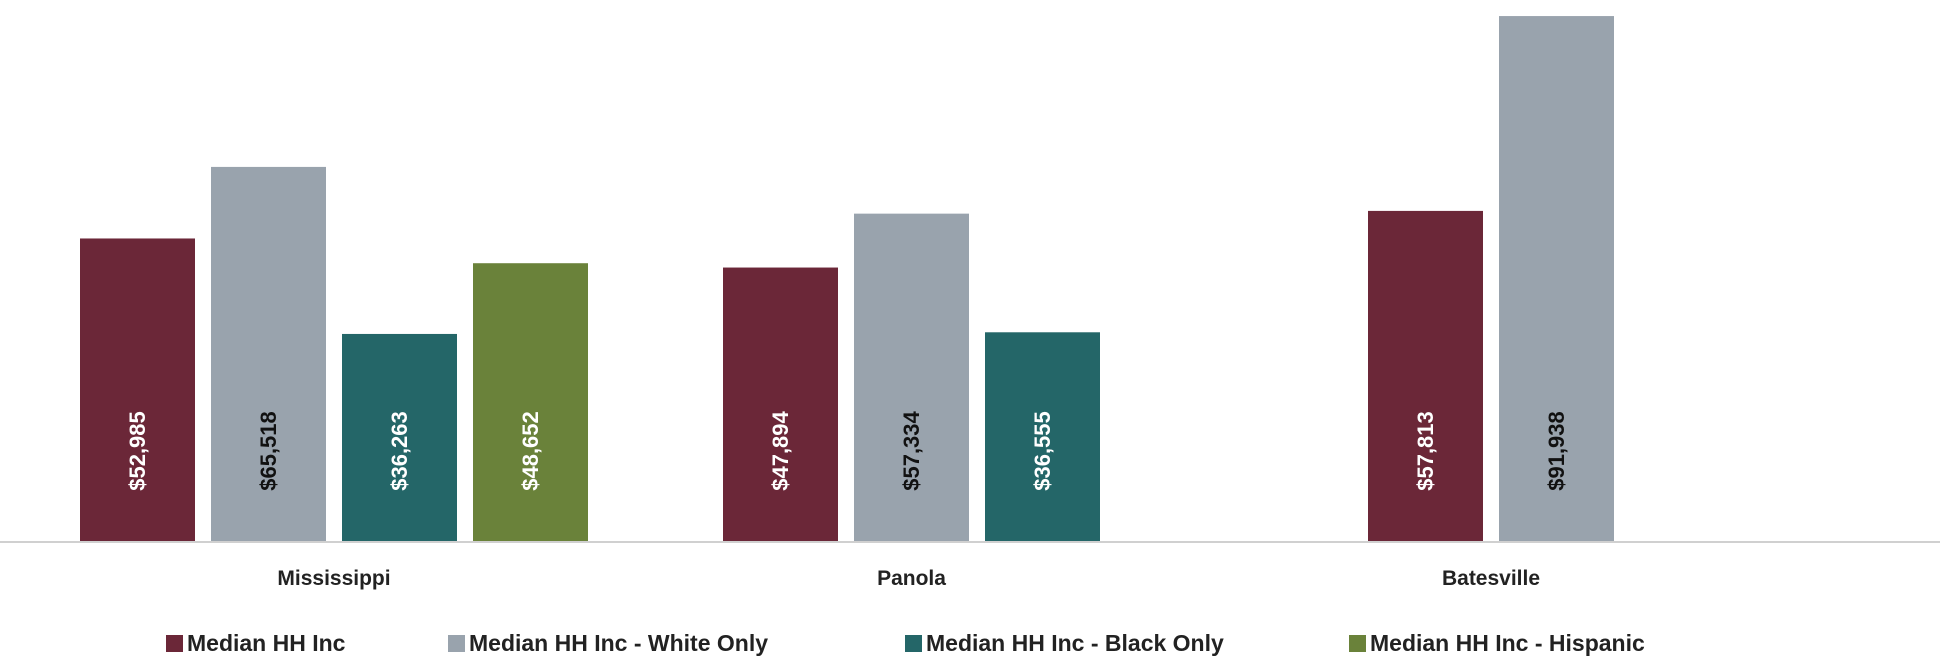 The height and width of the screenshot is (660, 1940). Describe the element at coordinates (1075, 642) in the screenshot. I see `legend-label: Median HH Inc - Black Only` at that location.